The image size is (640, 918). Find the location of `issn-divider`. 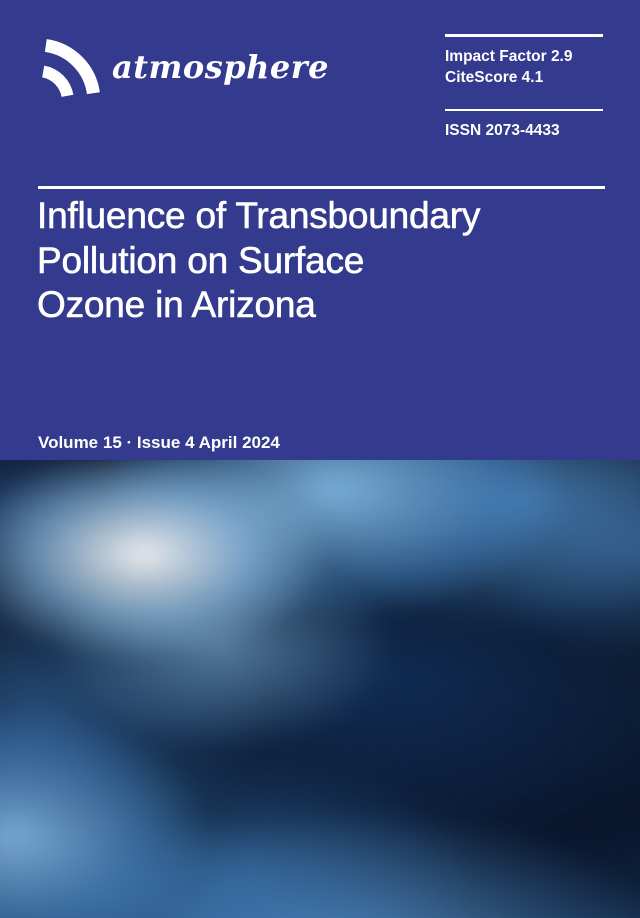

issn-divider is located at coordinates (524, 109).